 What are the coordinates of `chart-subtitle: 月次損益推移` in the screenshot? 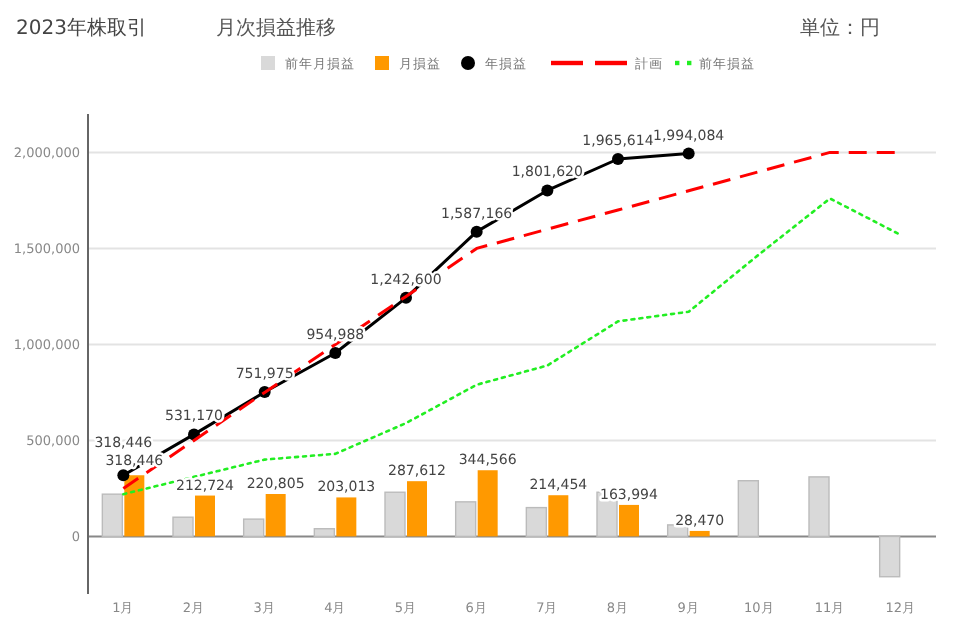 It's located at (276, 28).